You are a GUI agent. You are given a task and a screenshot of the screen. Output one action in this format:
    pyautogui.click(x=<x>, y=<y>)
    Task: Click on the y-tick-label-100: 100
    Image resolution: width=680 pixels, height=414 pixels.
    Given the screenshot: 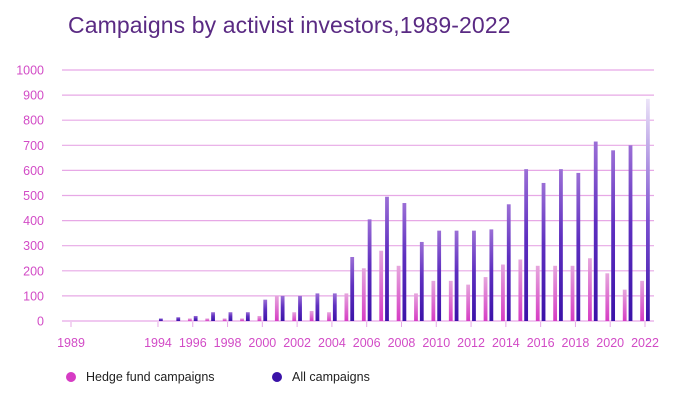 What is the action you would take?
    pyautogui.click(x=33, y=296)
    